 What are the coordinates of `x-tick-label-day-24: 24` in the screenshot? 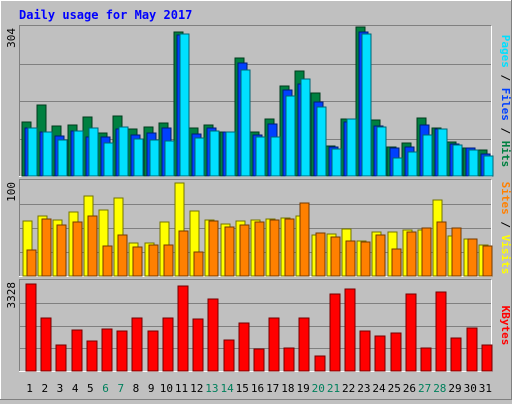 It's located at (379, 388).